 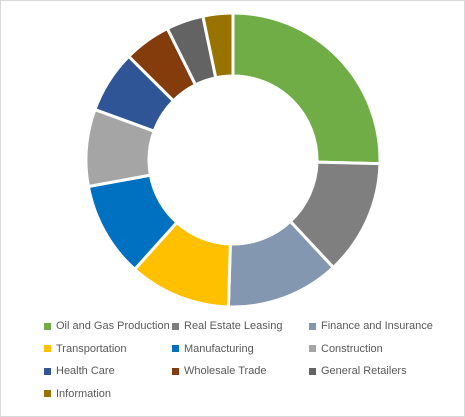 I want to click on legend-label: Information, so click(x=84, y=393).